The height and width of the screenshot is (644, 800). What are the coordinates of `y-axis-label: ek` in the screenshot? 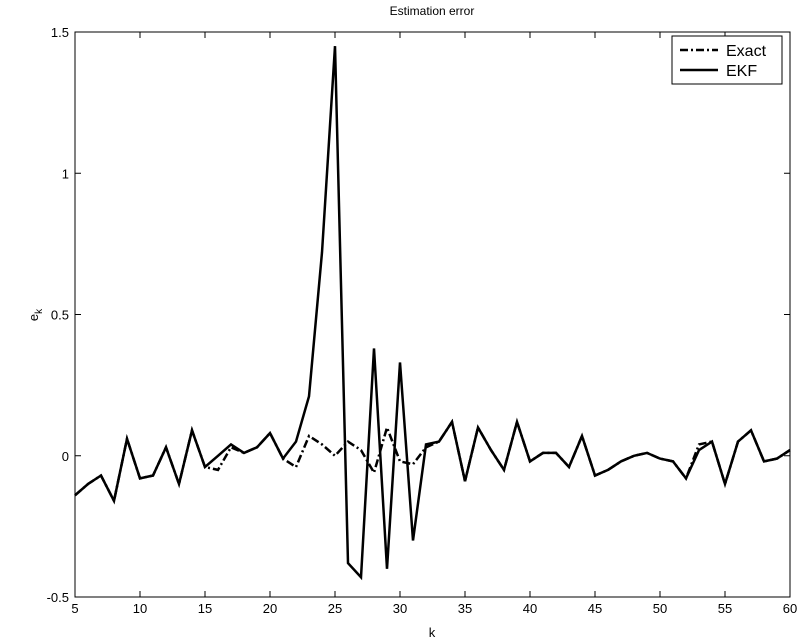 It's located at (35, 314).